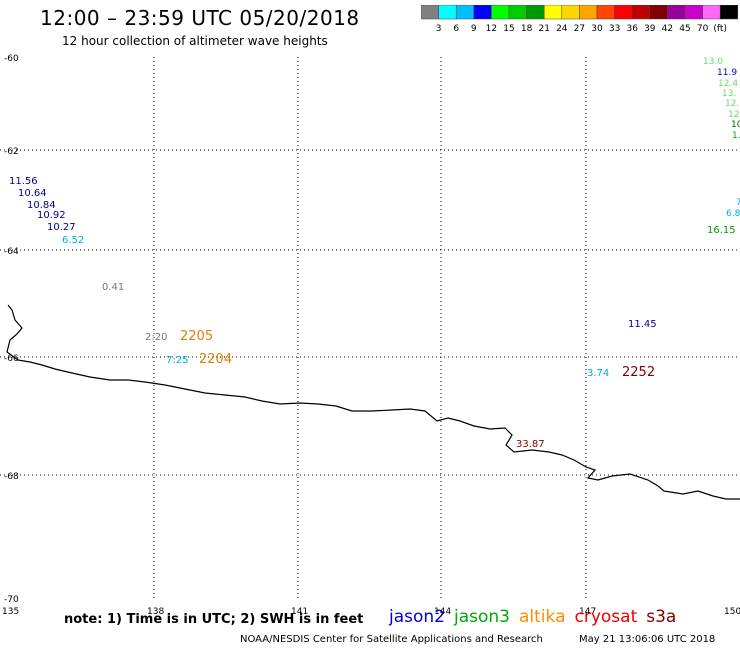 The height and width of the screenshot is (650, 740). Describe the element at coordinates (579, 29) in the screenshot. I see `legend-label: 27` at that location.